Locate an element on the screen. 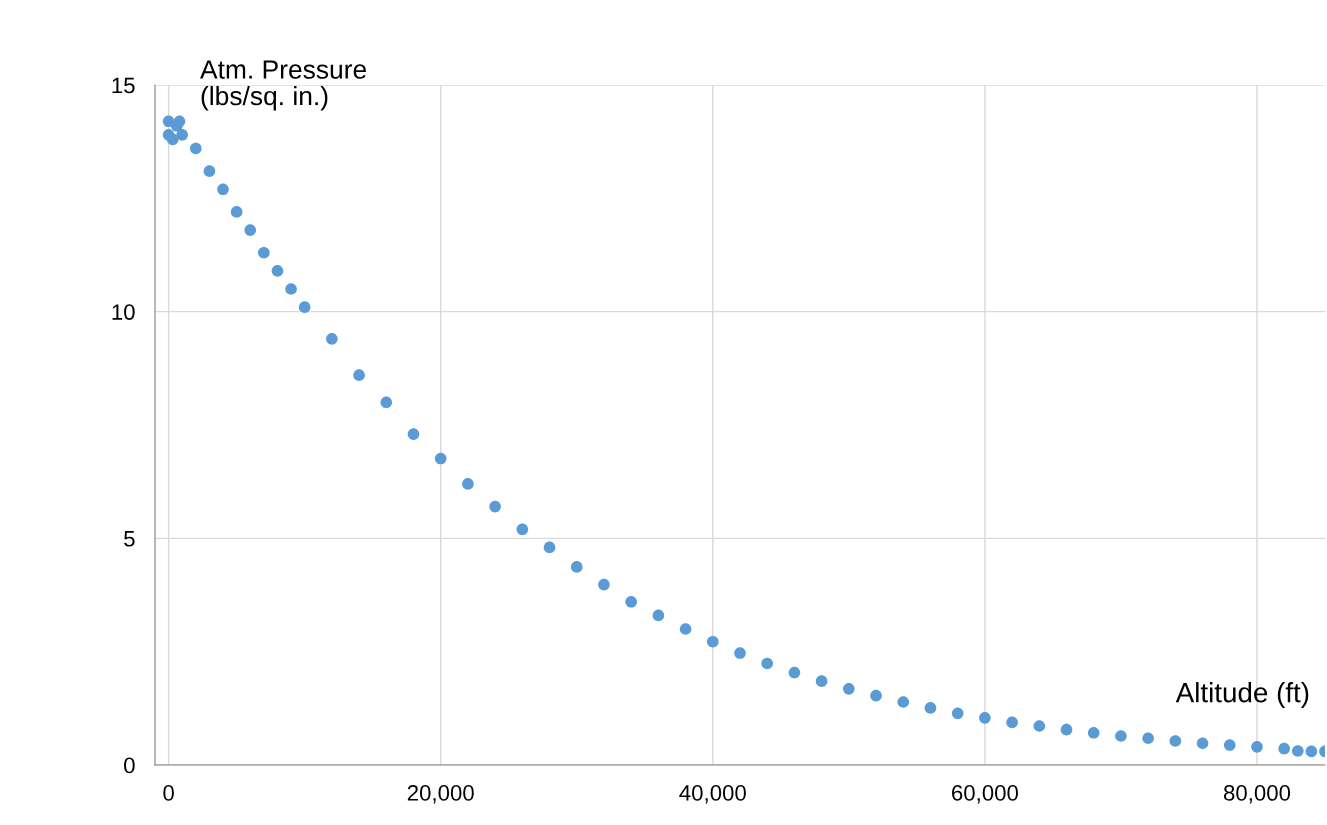 Image resolution: width=1327 pixels, height=825 pixels. y-tick-label: 5 is located at coordinates (129, 539).